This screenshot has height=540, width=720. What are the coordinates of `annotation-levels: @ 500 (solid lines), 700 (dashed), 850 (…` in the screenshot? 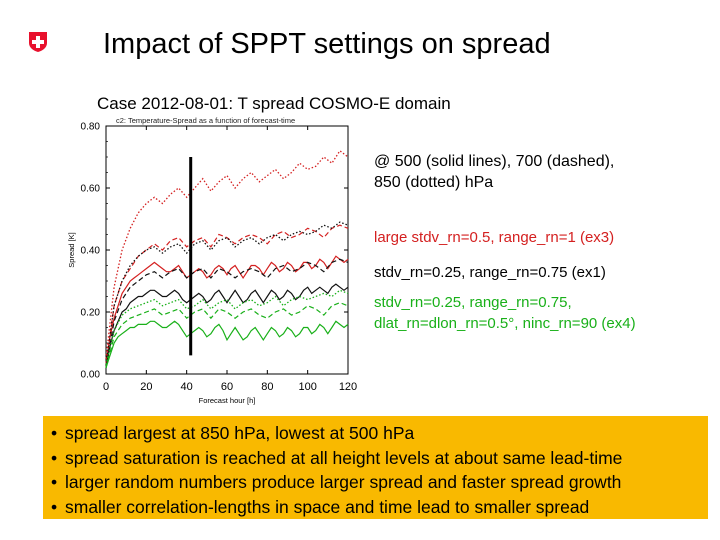 It's located at (494, 172).